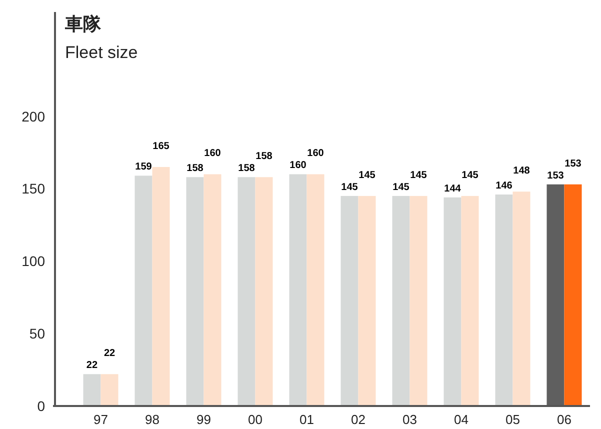  What do you see at coordinates (564, 419) in the screenshot?
I see `x-tick-label: 06` at bounding box center [564, 419].